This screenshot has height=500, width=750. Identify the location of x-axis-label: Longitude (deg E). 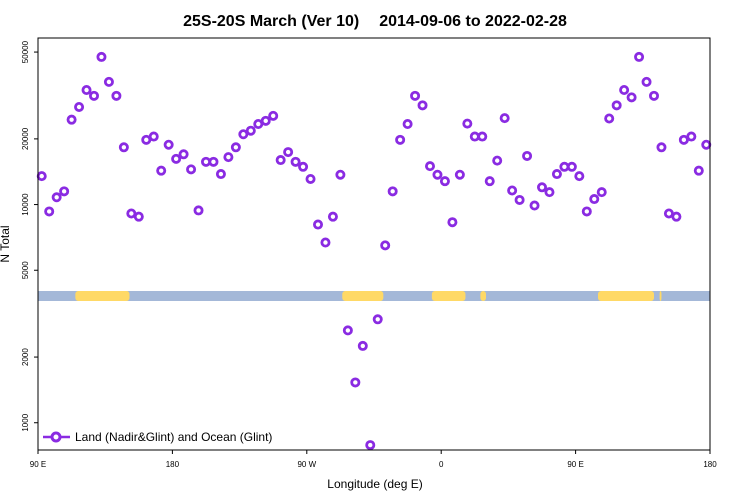
(374, 484).